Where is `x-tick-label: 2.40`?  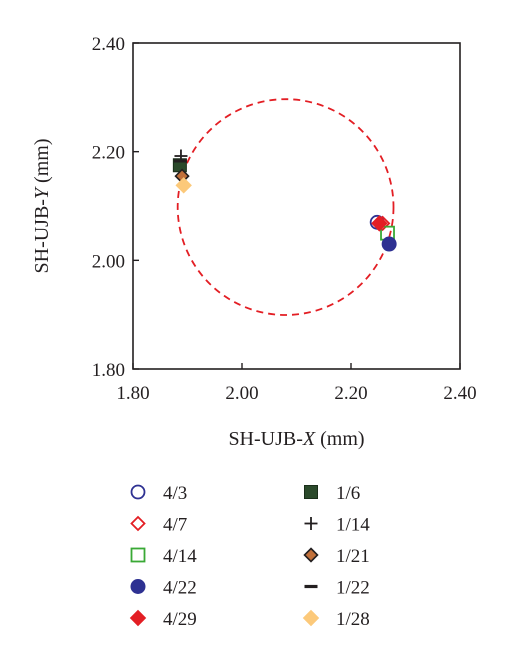 x-tick-label: 2.40 is located at coordinates (459, 393).